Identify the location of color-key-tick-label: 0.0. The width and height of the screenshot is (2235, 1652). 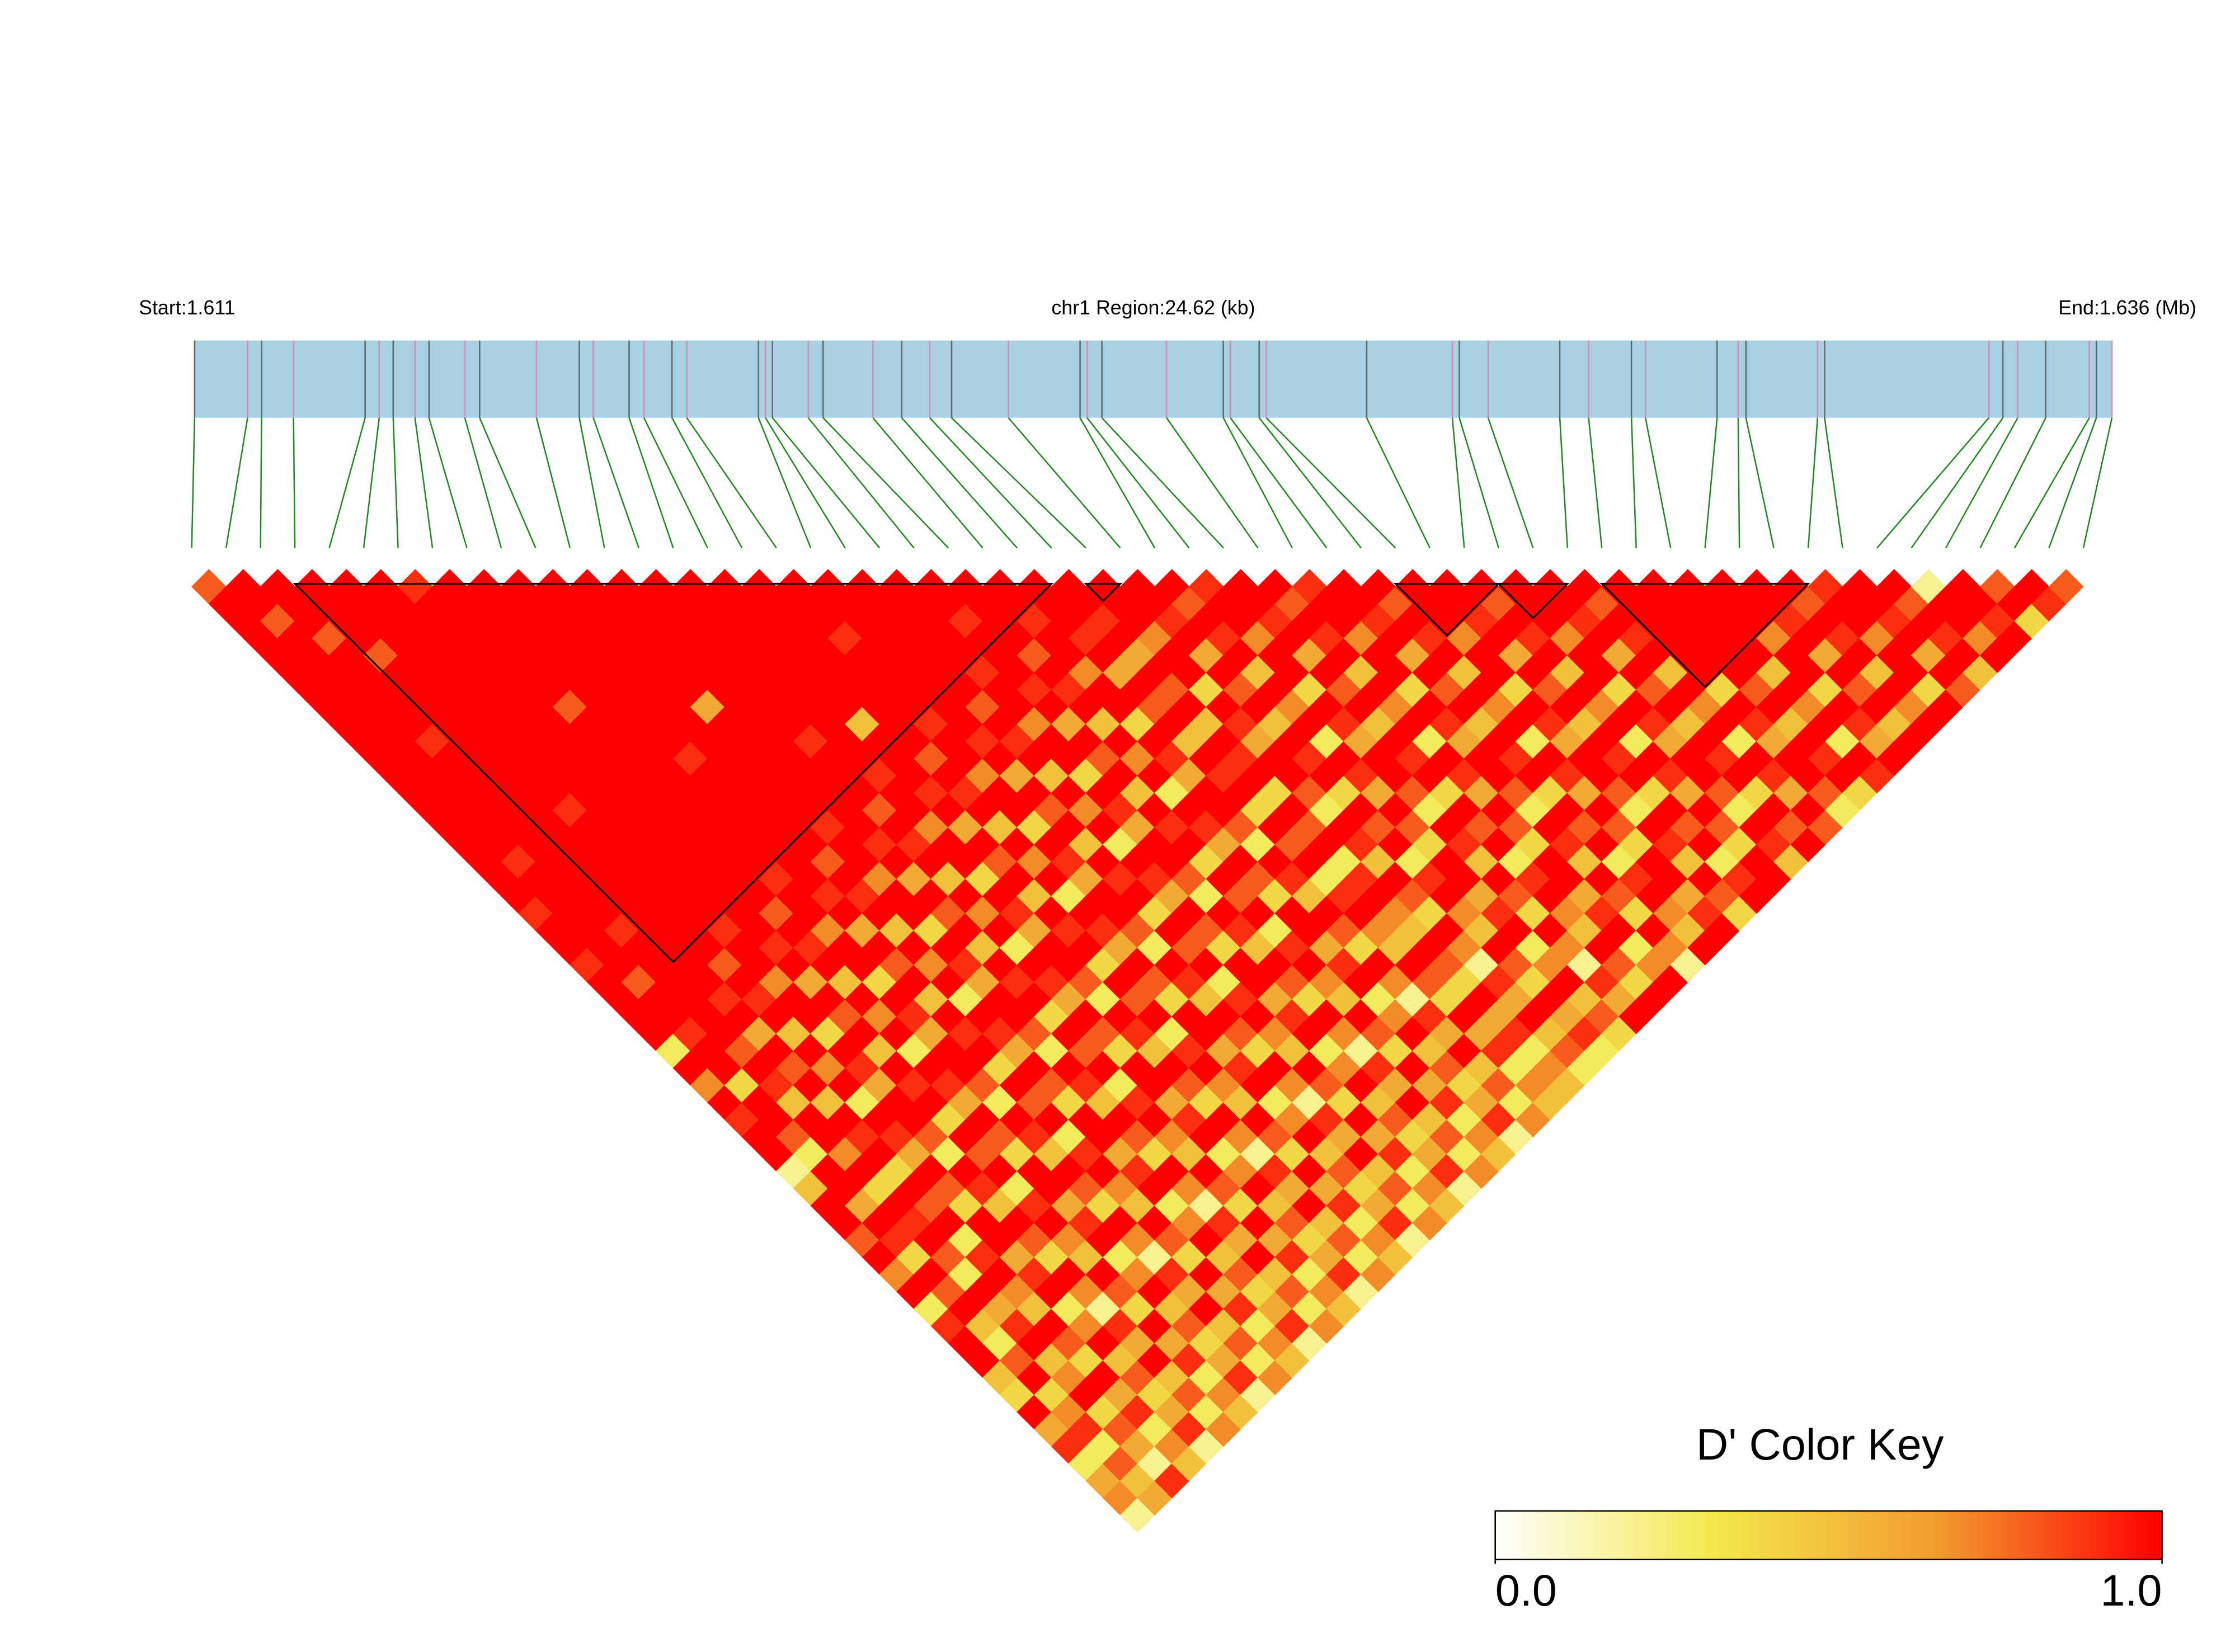
(1526, 1590).